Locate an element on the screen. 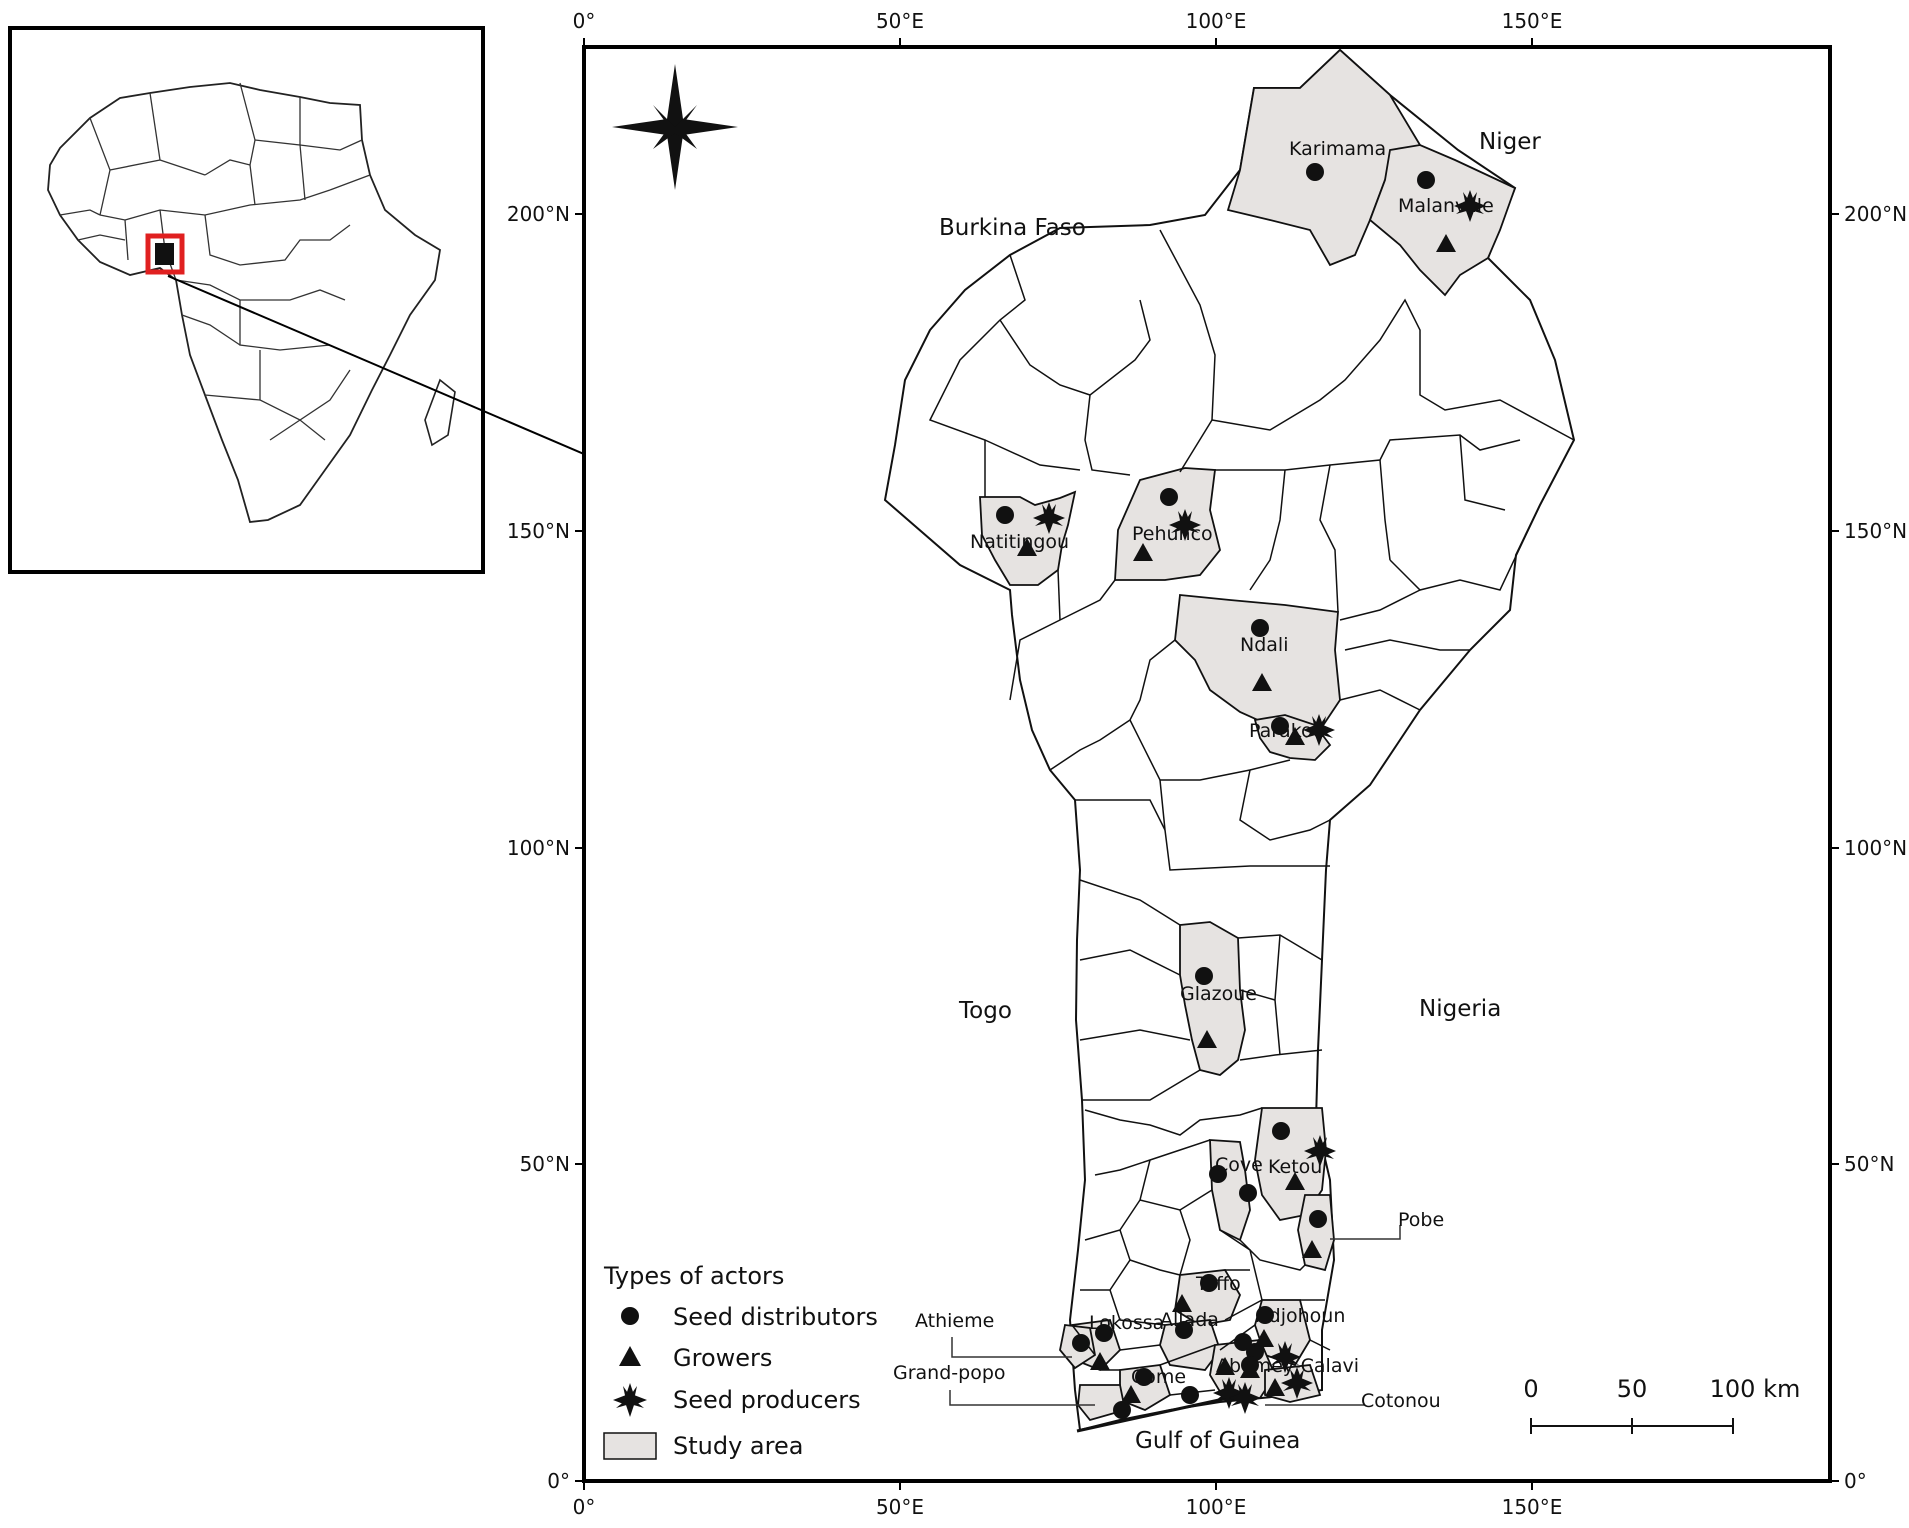 This screenshot has height=1528, width=1909. grower-marker-cotonou is located at coordinates (1275, 1387).